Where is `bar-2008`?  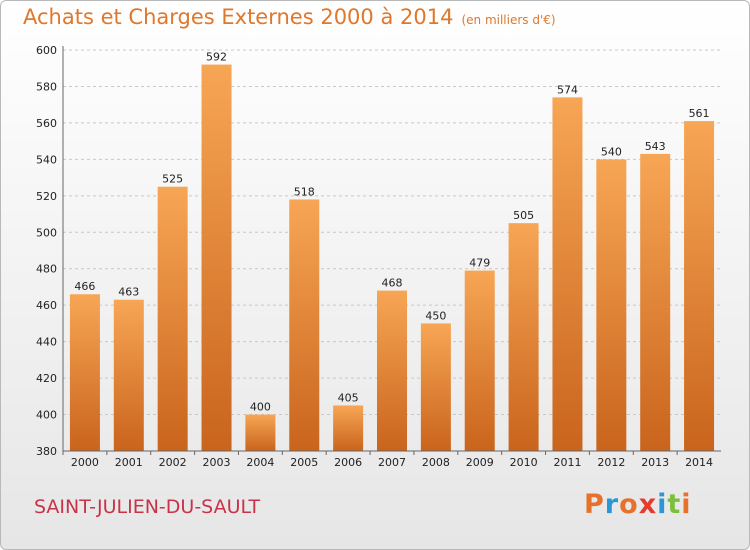
bar-2008 is located at coordinates (435, 387).